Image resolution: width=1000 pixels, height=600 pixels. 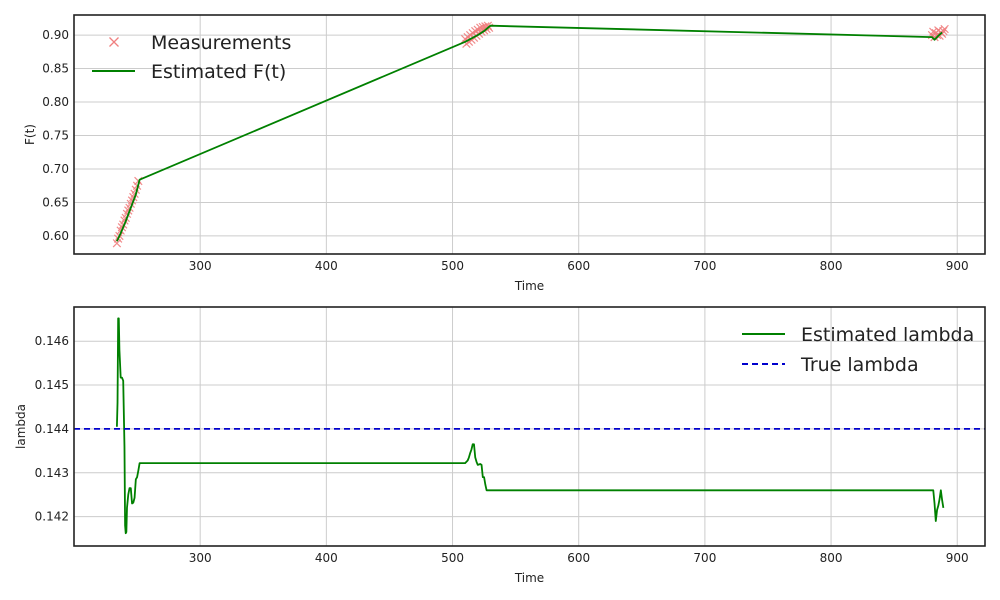 I want to click on y-tick-label: 0.90, so click(x=55, y=35).